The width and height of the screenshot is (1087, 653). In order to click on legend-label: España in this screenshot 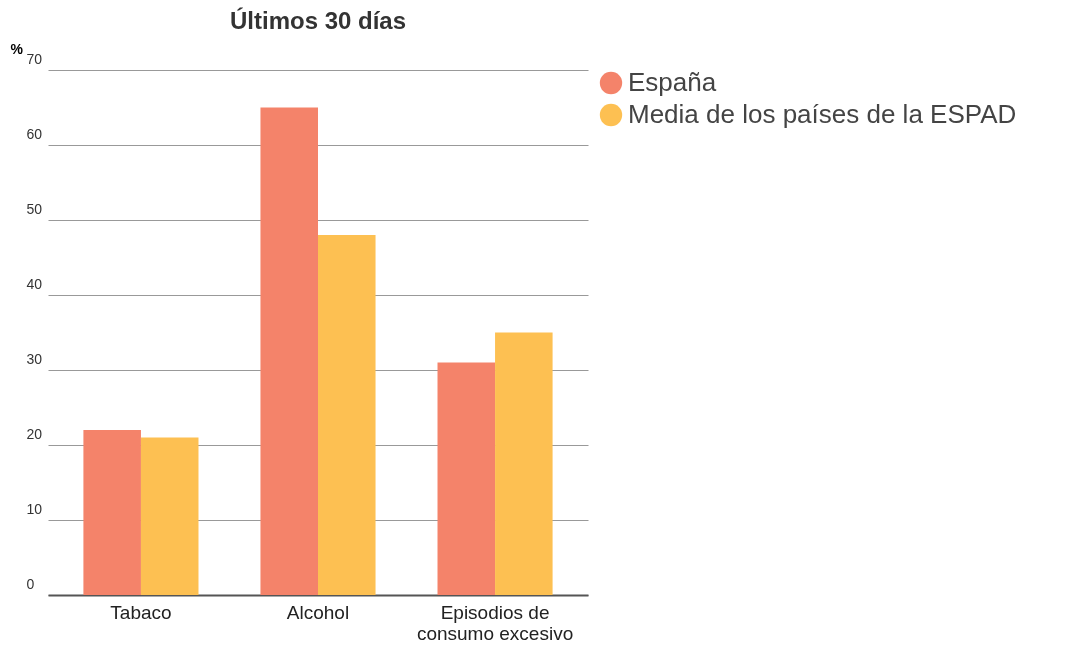, I will do `click(672, 82)`.